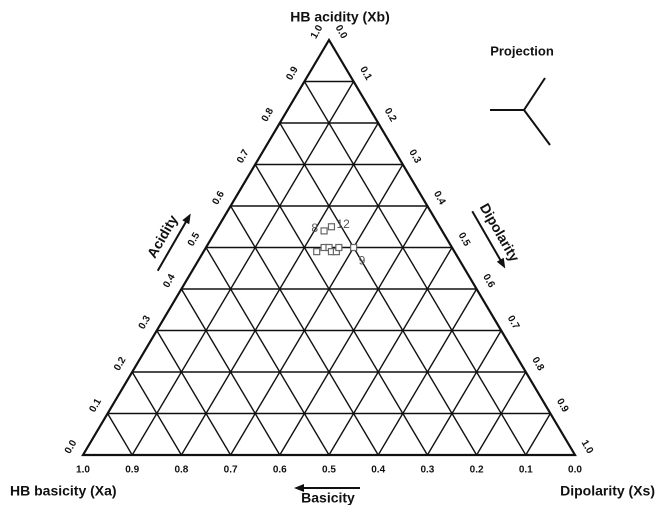 The width and height of the screenshot is (661, 505). What do you see at coordinates (562, 406) in the screenshot?
I see `s-tick-label: 0.9` at bounding box center [562, 406].